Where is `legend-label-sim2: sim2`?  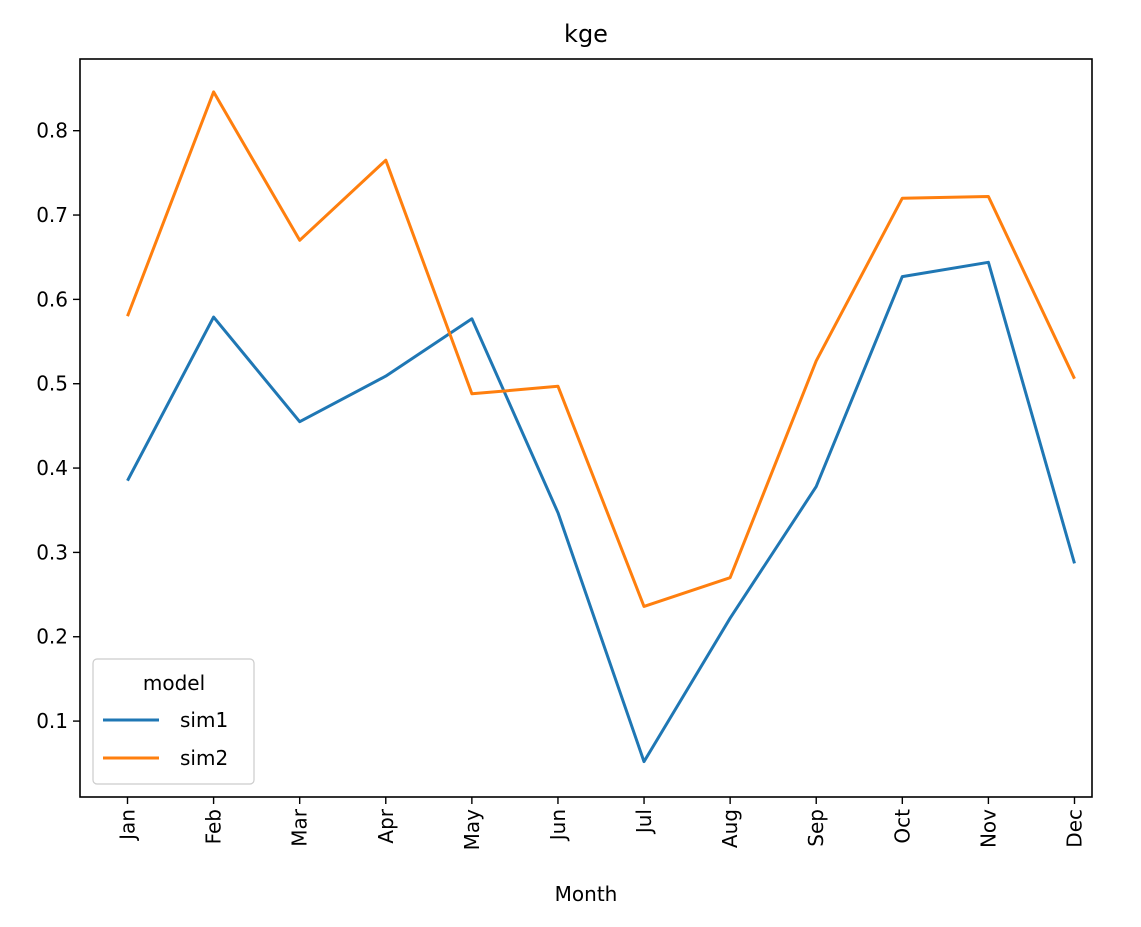 legend-label-sim2: sim2 is located at coordinates (204, 758).